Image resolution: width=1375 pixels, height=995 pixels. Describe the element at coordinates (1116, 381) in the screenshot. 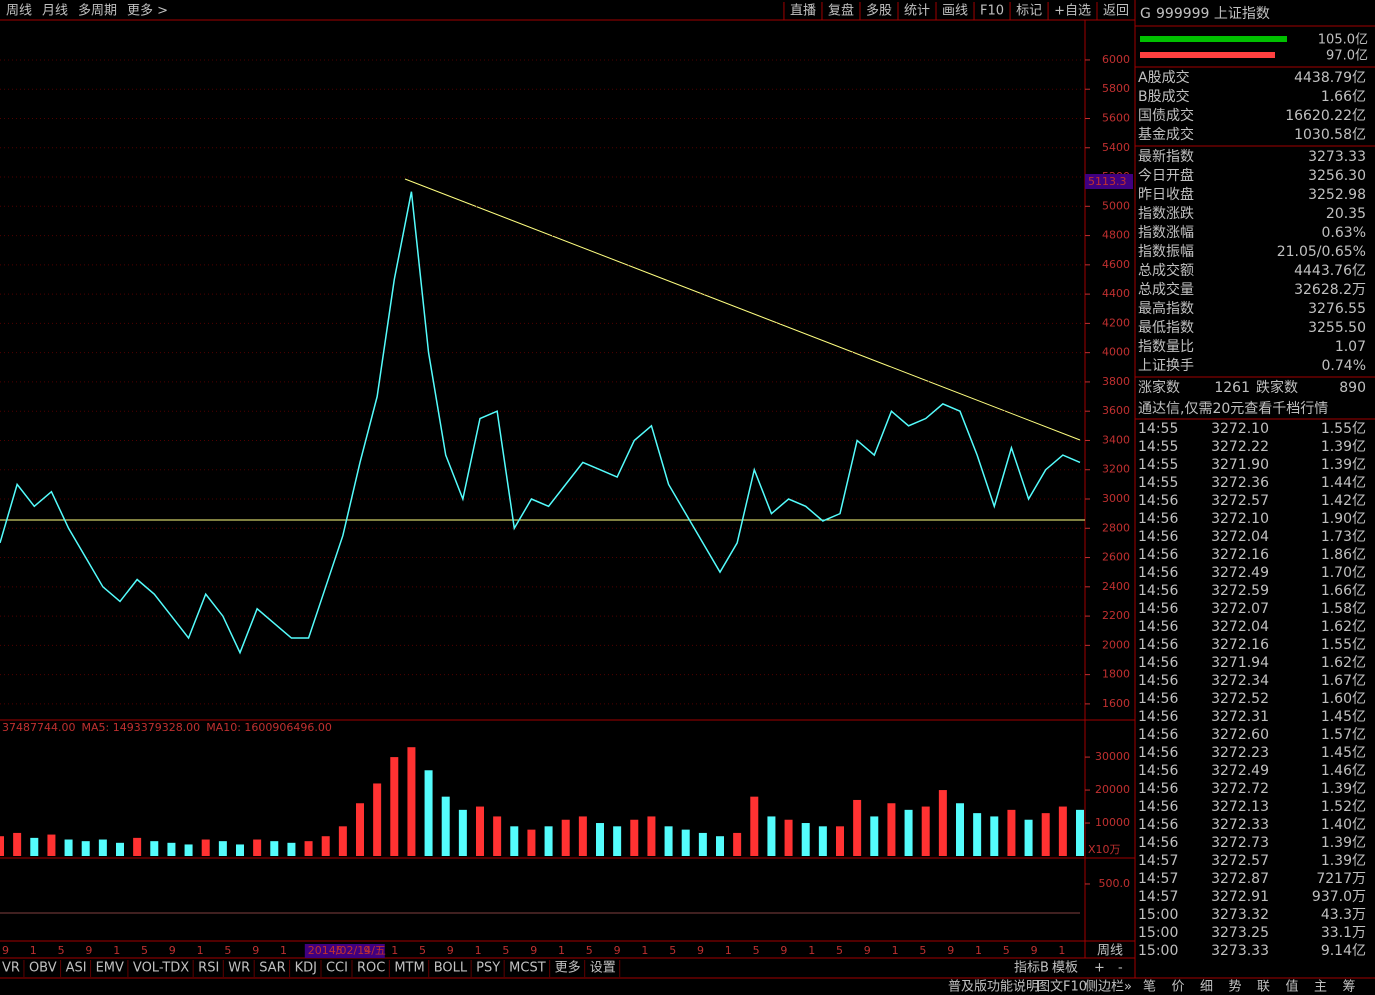

I see `y-tick-label: 3800` at that location.